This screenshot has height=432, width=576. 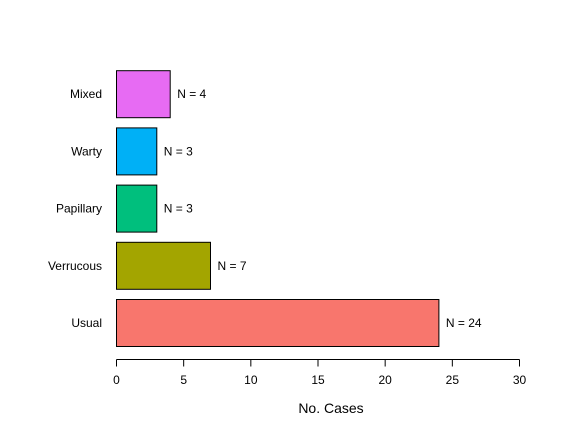 What do you see at coordinates (251, 380) in the screenshot?
I see `x-tick-label-10: 10` at bounding box center [251, 380].